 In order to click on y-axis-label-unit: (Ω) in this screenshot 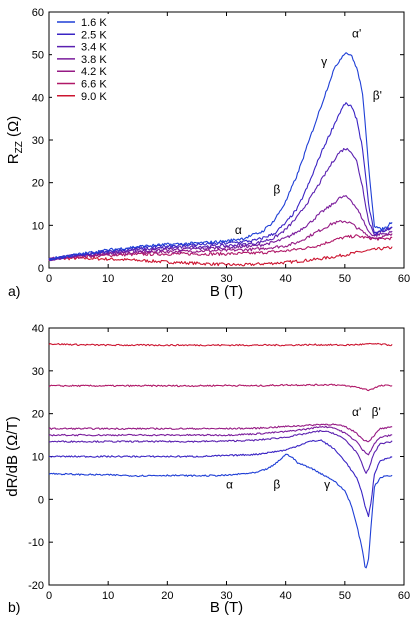, I will do `click(13, 128)`.